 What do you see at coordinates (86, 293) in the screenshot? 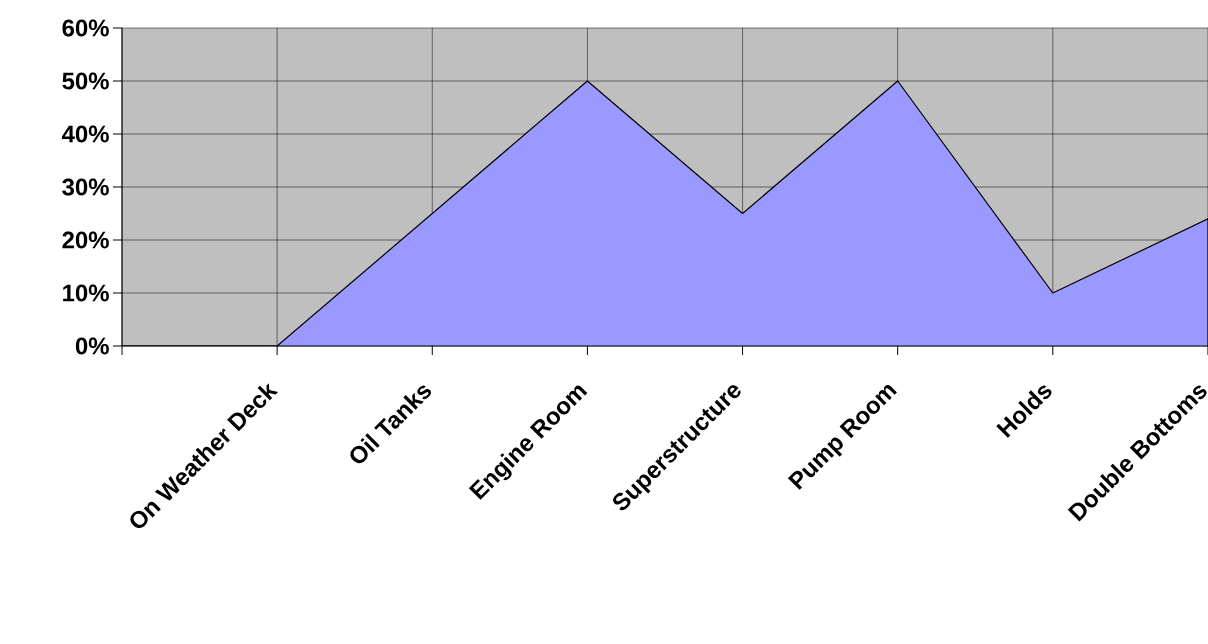
I see `y-tick-label: 10%` at bounding box center [86, 293].